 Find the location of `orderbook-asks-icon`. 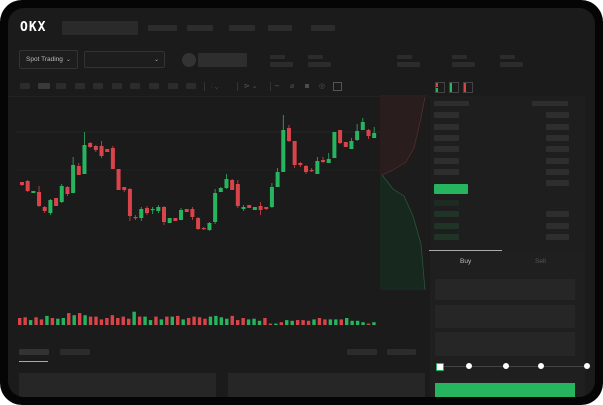

orderbook-asks-icon is located at coordinates (468, 87).